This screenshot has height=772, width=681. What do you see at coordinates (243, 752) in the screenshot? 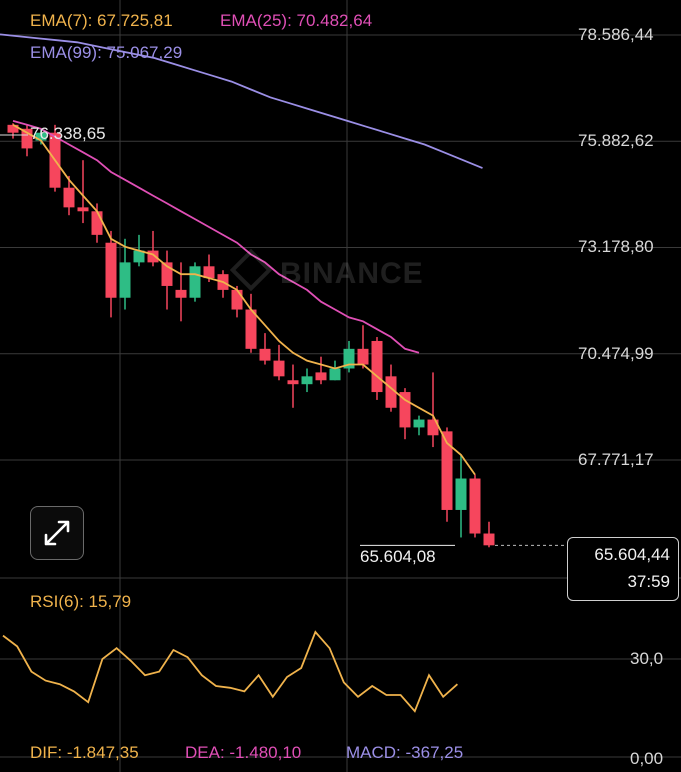
I see `macd-dea-label: DEA: -1.480,10` at bounding box center [243, 752].